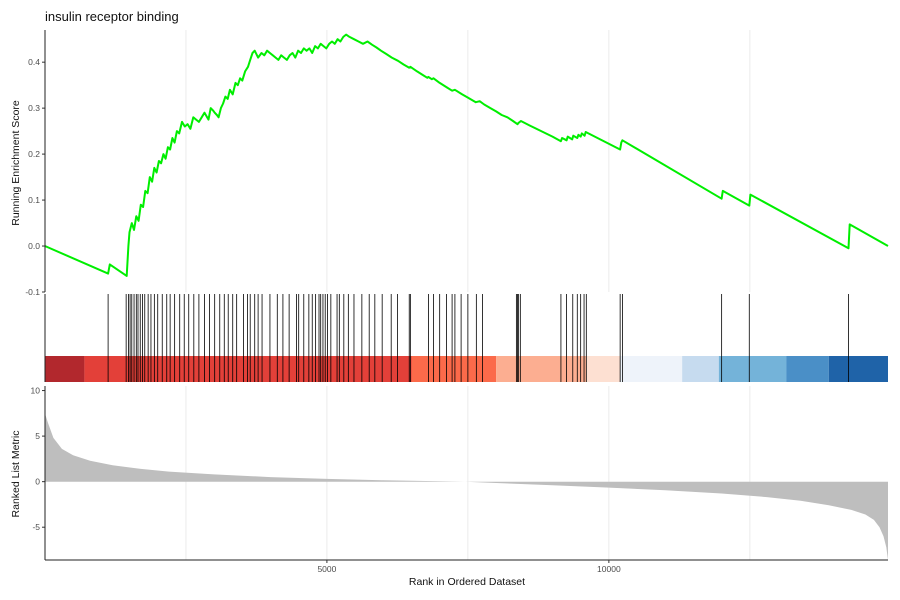 The height and width of the screenshot is (600, 900). I want to click on y-axis-label-enrichment: Running Enrichment Score, so click(16, 163).